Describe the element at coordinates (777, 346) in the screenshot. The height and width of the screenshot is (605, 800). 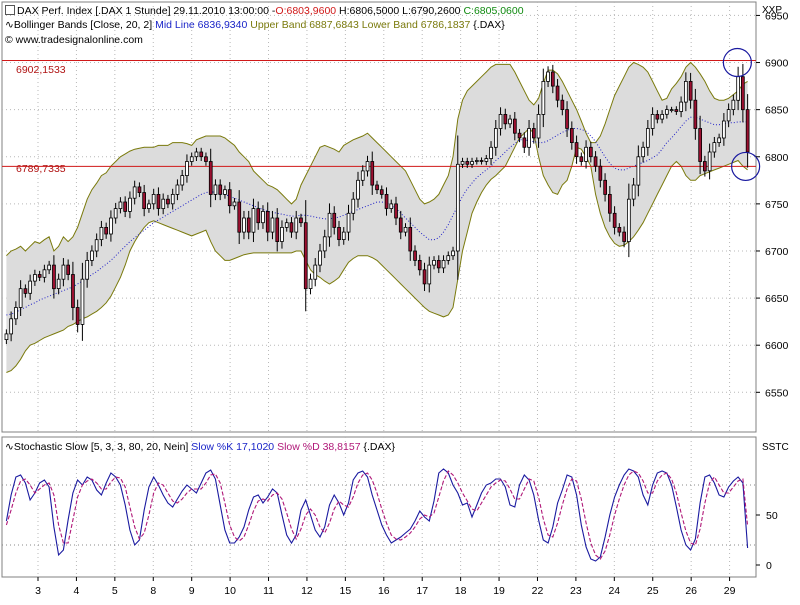
I see `price-tick-label: 6600` at that location.